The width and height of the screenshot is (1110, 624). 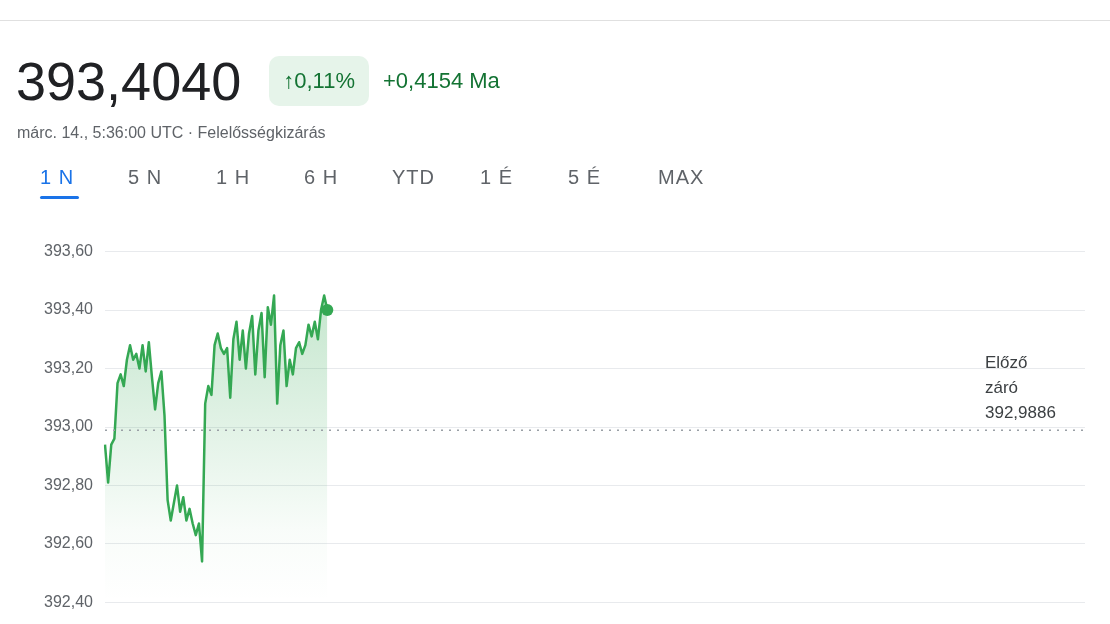 What do you see at coordinates (57, 177) in the screenshot?
I see `text: 1 N` at bounding box center [57, 177].